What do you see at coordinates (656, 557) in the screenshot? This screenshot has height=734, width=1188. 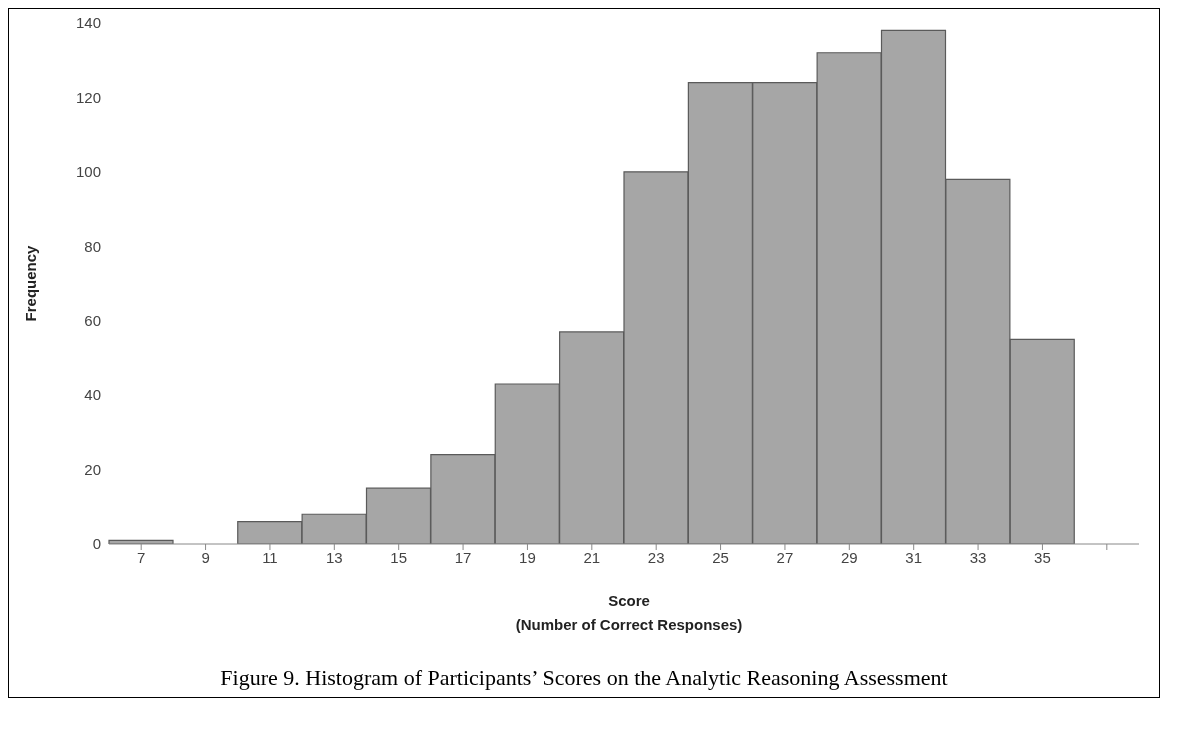 I see `x-tick-label: 23` at bounding box center [656, 557].